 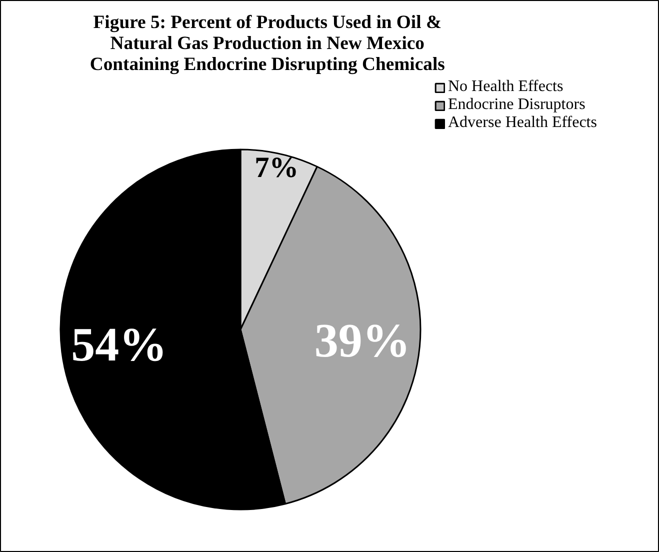 I want to click on data-label: 54%, so click(x=119, y=345).